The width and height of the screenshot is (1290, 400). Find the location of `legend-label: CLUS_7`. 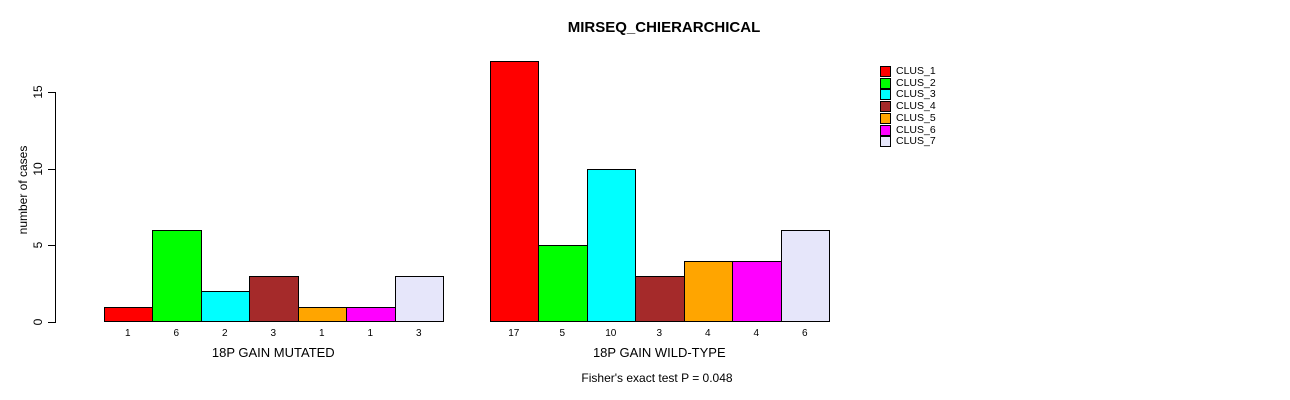

legend-label: CLUS_7 is located at coordinates (916, 141).